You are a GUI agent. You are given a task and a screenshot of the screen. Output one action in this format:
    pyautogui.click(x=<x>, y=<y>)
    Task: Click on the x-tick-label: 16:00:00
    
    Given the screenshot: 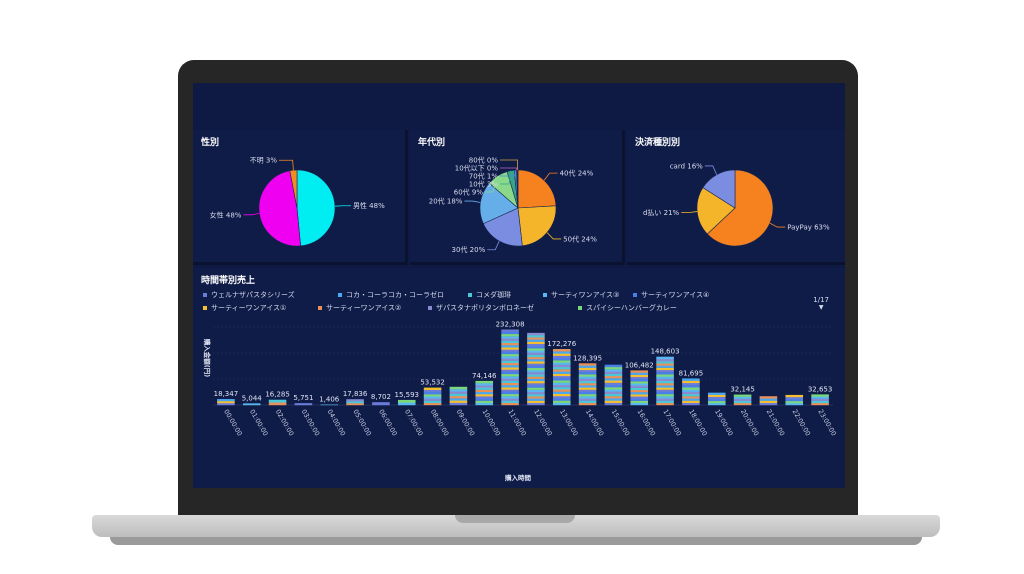 What is the action you would take?
    pyautogui.click(x=647, y=422)
    